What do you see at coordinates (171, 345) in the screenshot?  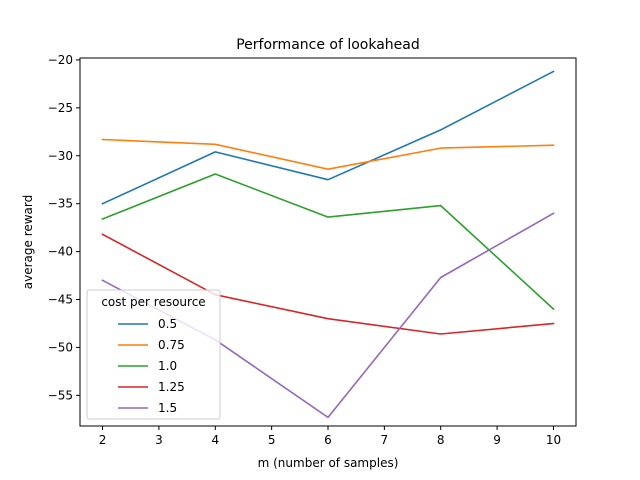 I see `legend-label-1: 0.75` at bounding box center [171, 345].